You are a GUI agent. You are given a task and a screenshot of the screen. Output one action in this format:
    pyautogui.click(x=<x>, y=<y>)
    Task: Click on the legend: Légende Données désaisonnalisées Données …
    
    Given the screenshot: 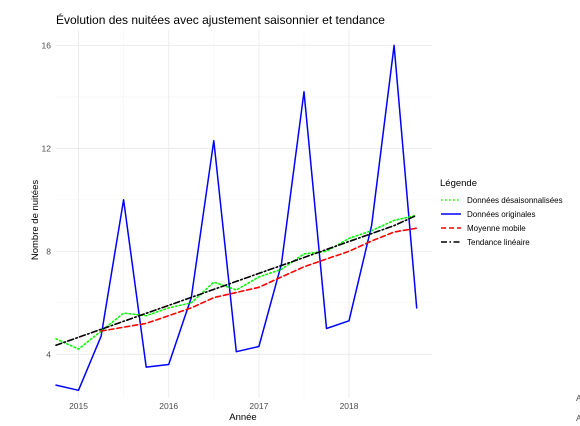 What is the action you would take?
    pyautogui.click(x=501, y=212)
    